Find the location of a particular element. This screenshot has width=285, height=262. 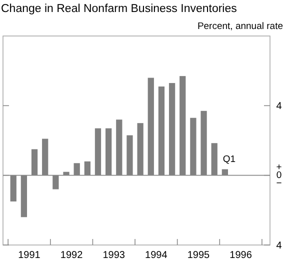

y-tick-label: +0− is located at coordinates (279, 175).